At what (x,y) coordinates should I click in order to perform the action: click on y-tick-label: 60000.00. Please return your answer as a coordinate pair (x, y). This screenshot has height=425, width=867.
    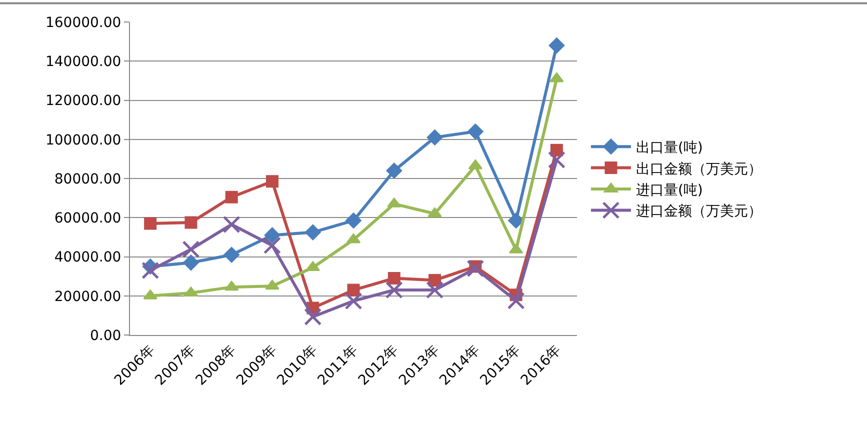
    Looking at the image, I should click on (88, 218).